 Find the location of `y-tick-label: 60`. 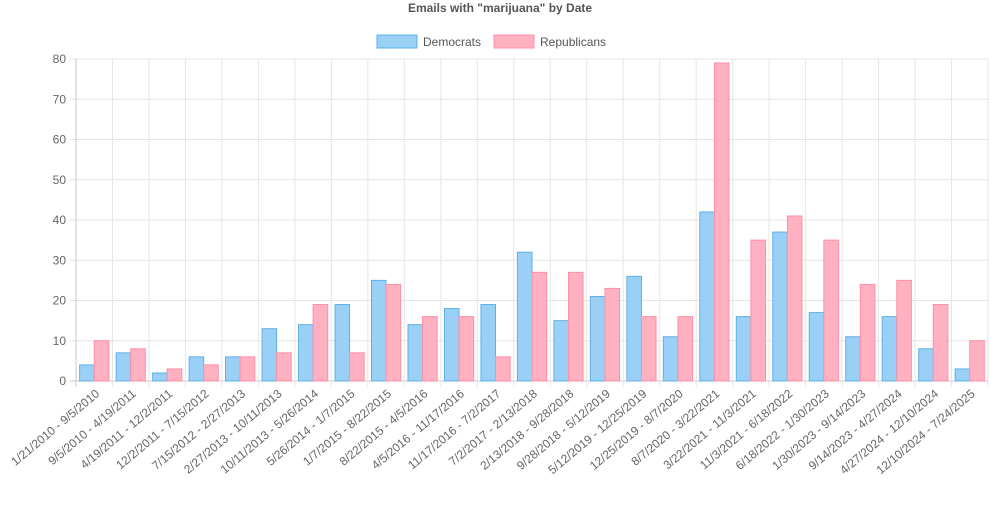

y-tick-label: 60 is located at coordinates (60, 140).